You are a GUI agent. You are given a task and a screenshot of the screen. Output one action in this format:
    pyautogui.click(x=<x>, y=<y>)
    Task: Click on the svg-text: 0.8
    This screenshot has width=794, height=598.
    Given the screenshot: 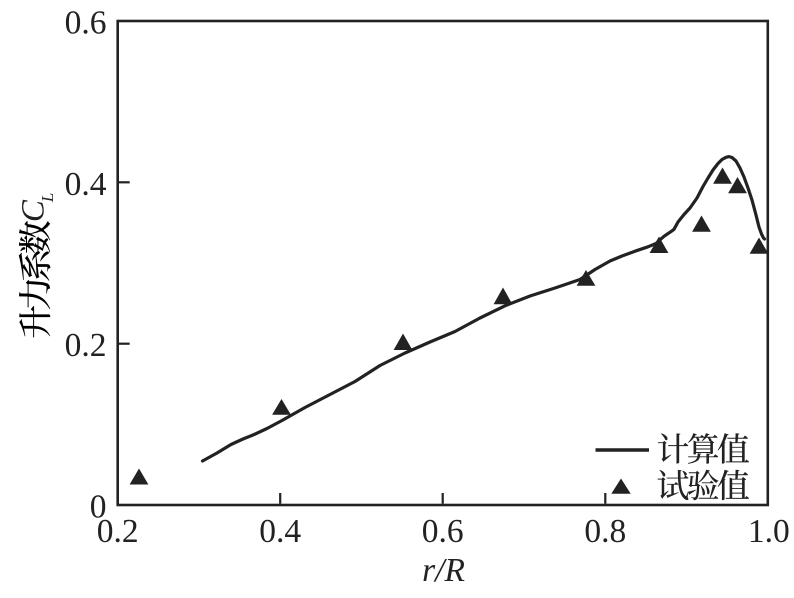 What is the action you would take?
    pyautogui.click(x=605, y=531)
    